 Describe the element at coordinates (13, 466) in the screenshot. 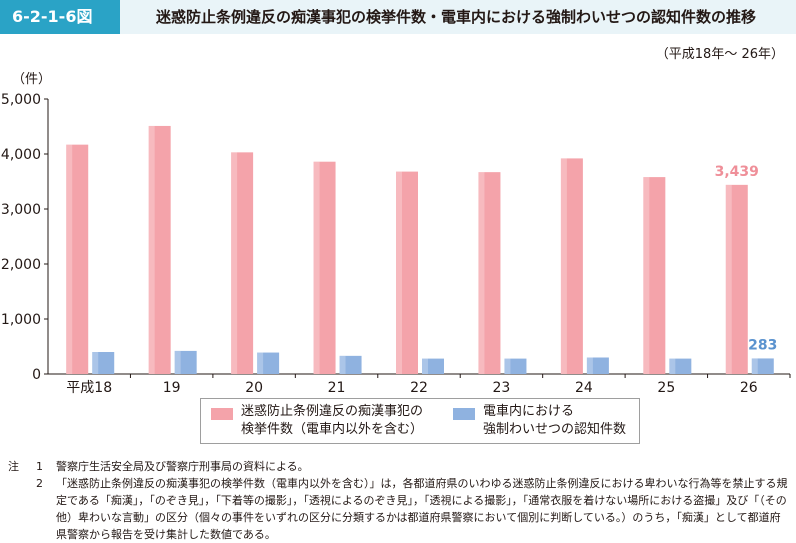

I see `note-prefix: 注` at that location.